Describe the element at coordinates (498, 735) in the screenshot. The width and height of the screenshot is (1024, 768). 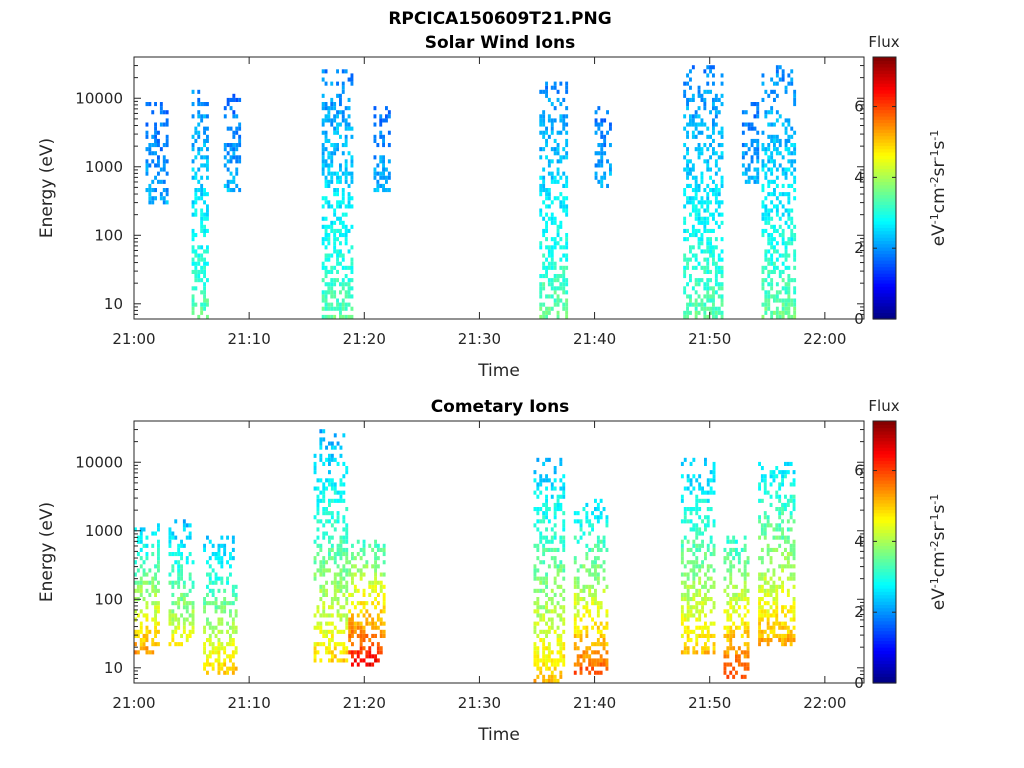
I see `x-axis-label: Time` at that location.